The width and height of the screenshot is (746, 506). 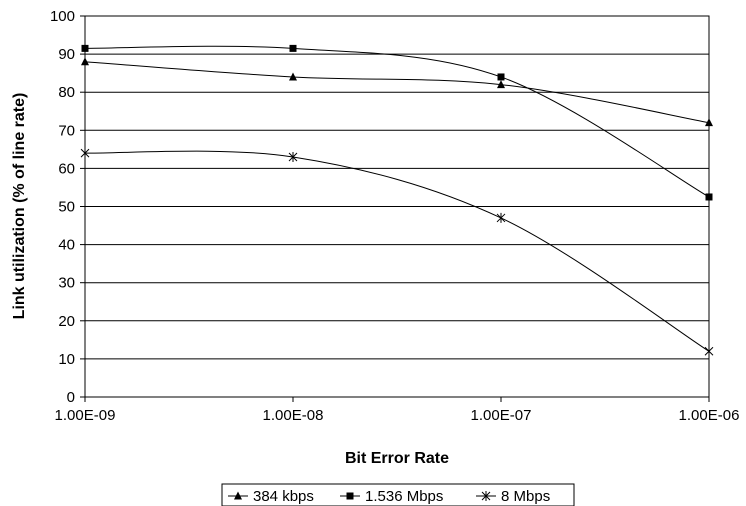 I want to click on x-axis-title: Bit Error Rate, so click(x=397, y=458).